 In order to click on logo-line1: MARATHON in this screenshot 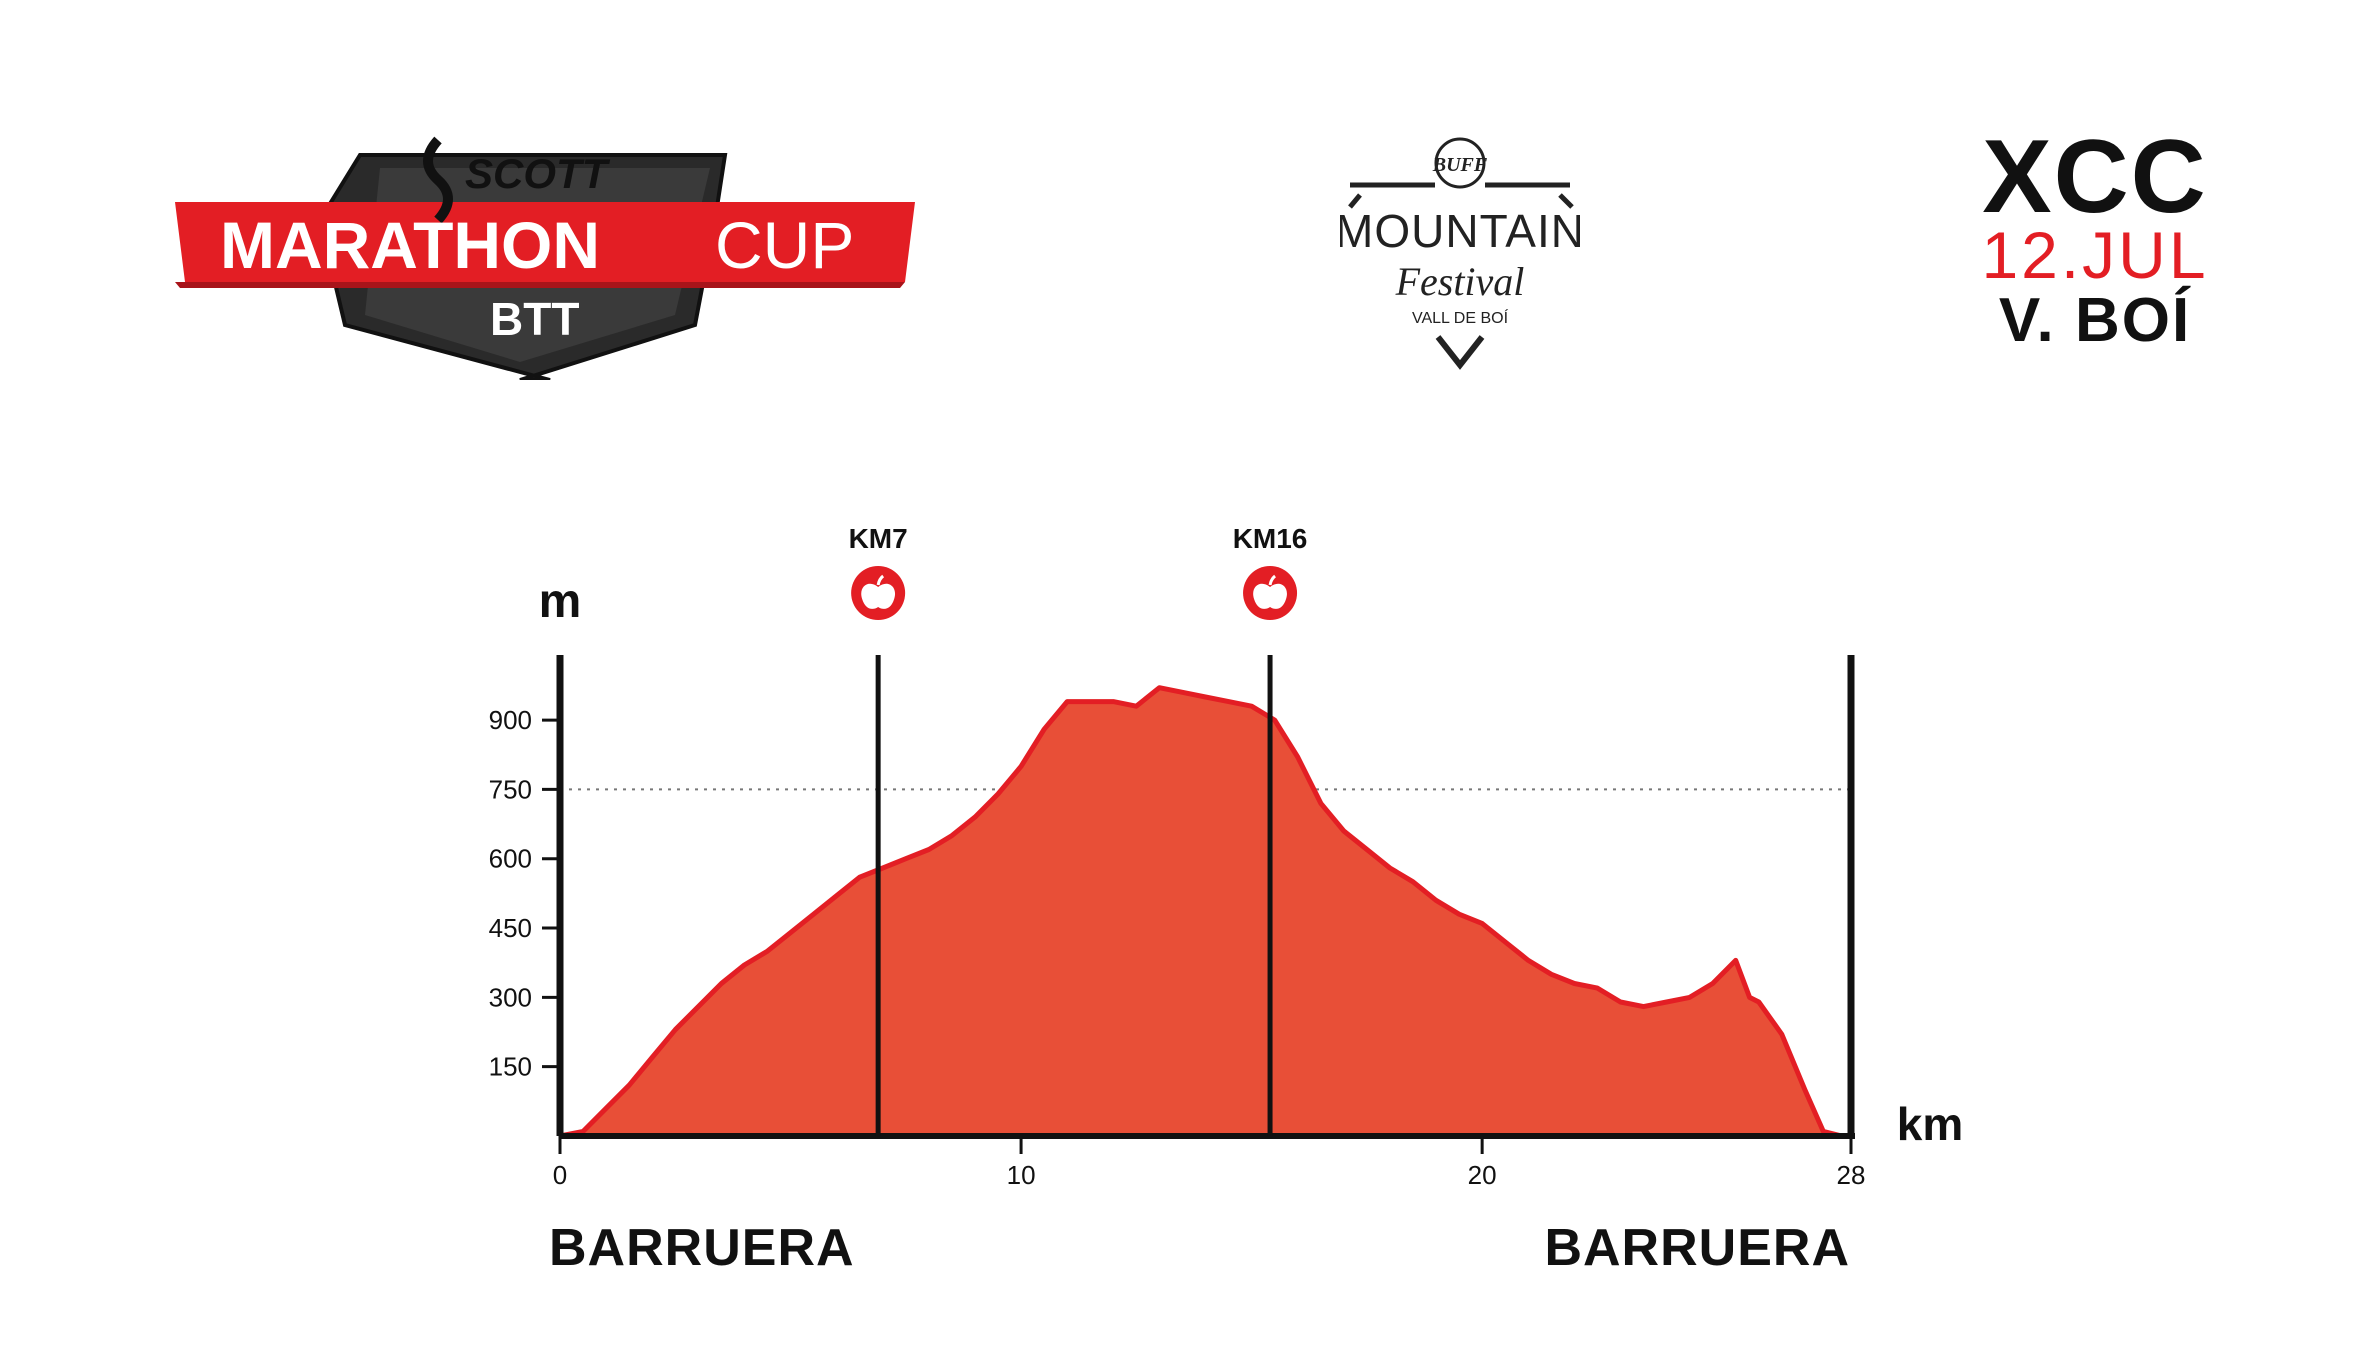, I will do `click(410, 245)`.